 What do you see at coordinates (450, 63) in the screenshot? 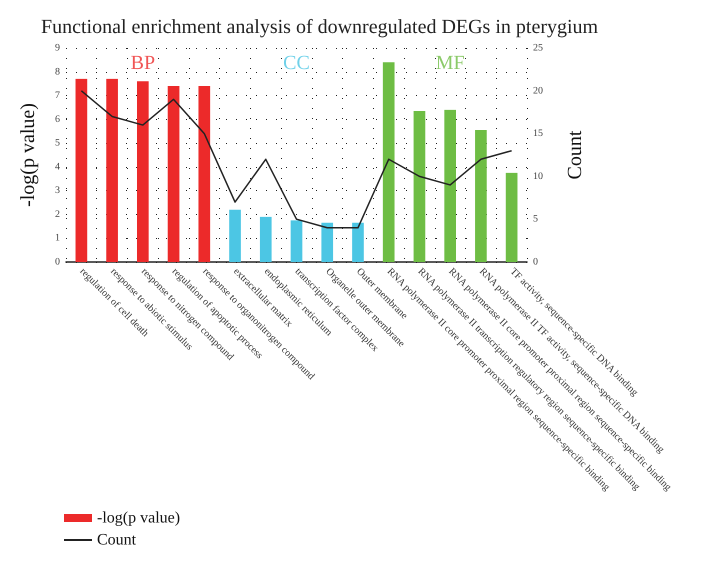
I see `annotation: MF` at bounding box center [450, 63].